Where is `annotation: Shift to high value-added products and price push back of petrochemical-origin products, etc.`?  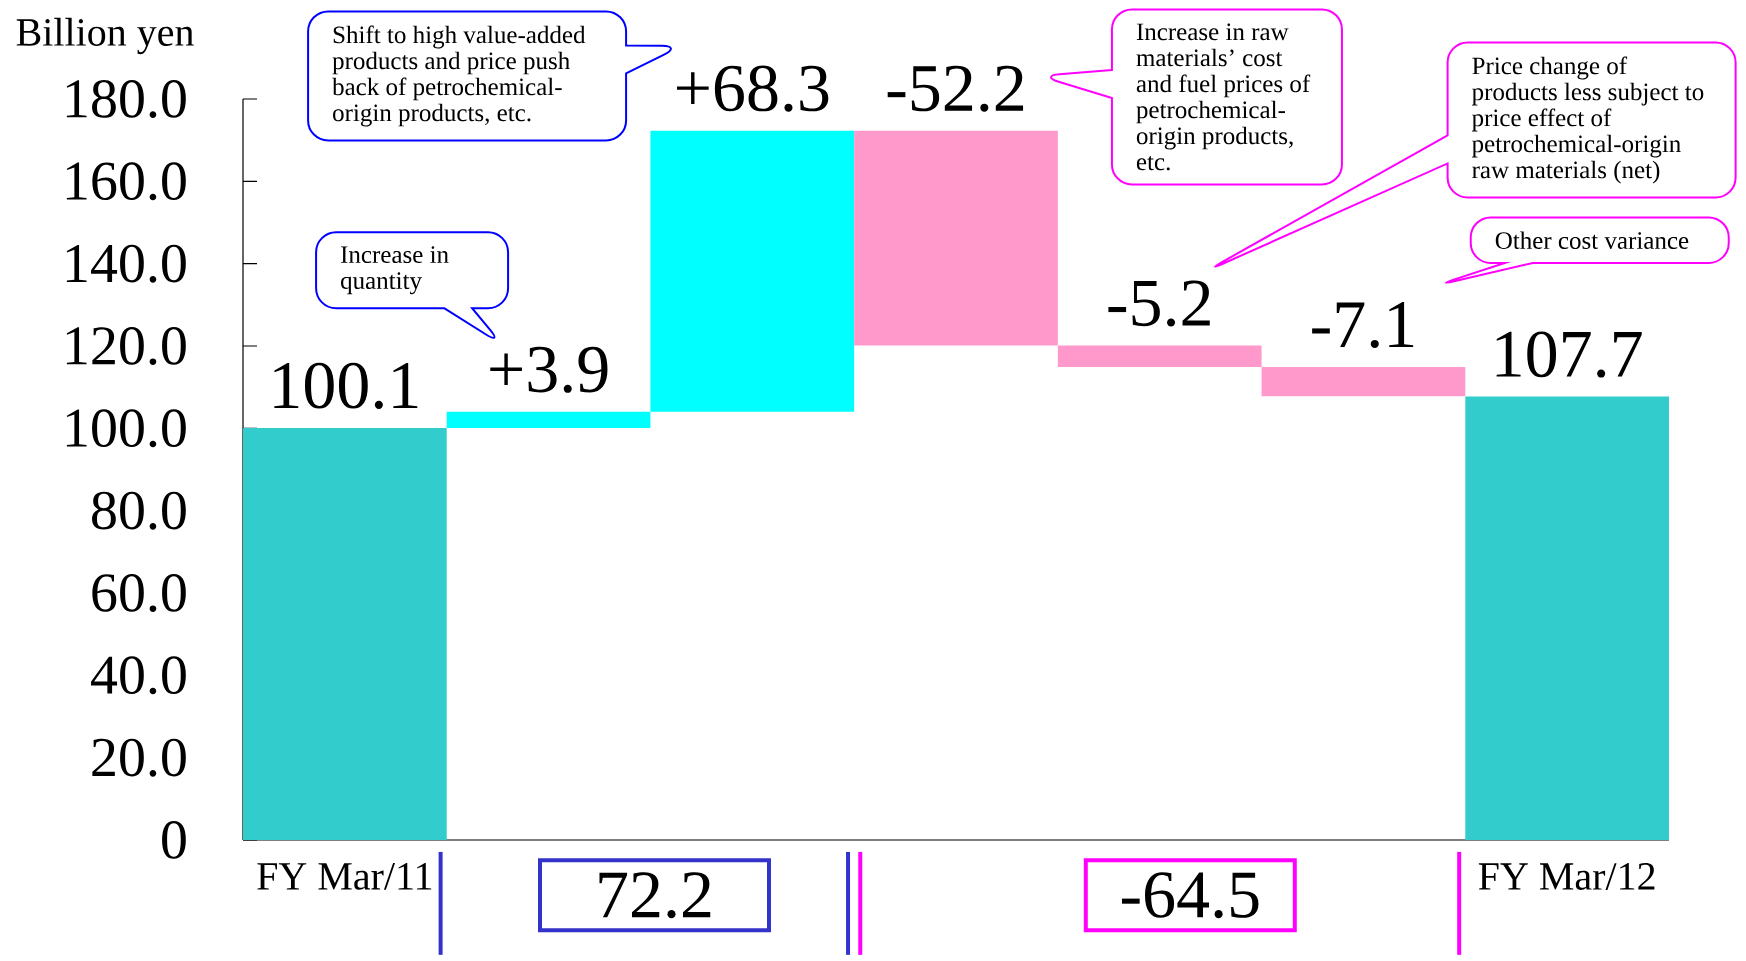
annotation: Shift to high value-added products and price push back of petrochemical-origin products, etc. is located at coordinates (459, 76).